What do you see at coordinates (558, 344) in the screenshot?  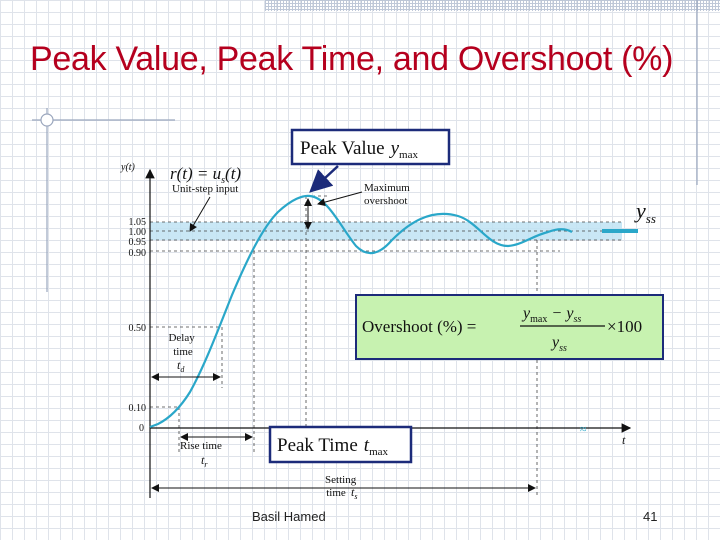 I see `svg-text: yss` at bounding box center [558, 344].